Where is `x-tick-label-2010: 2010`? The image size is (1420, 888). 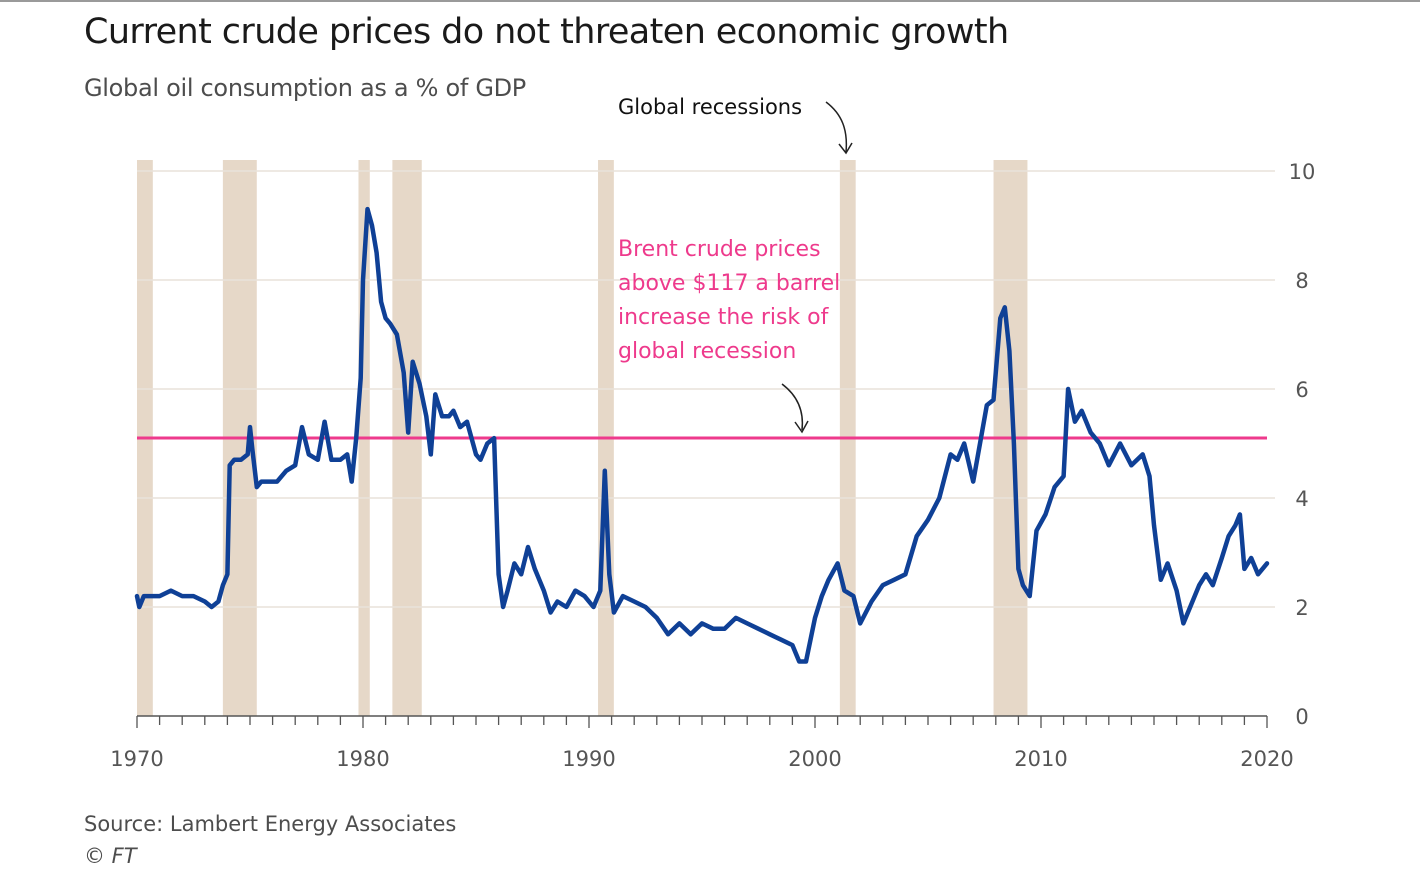 x-tick-label-2010: 2010 is located at coordinates (1040, 759).